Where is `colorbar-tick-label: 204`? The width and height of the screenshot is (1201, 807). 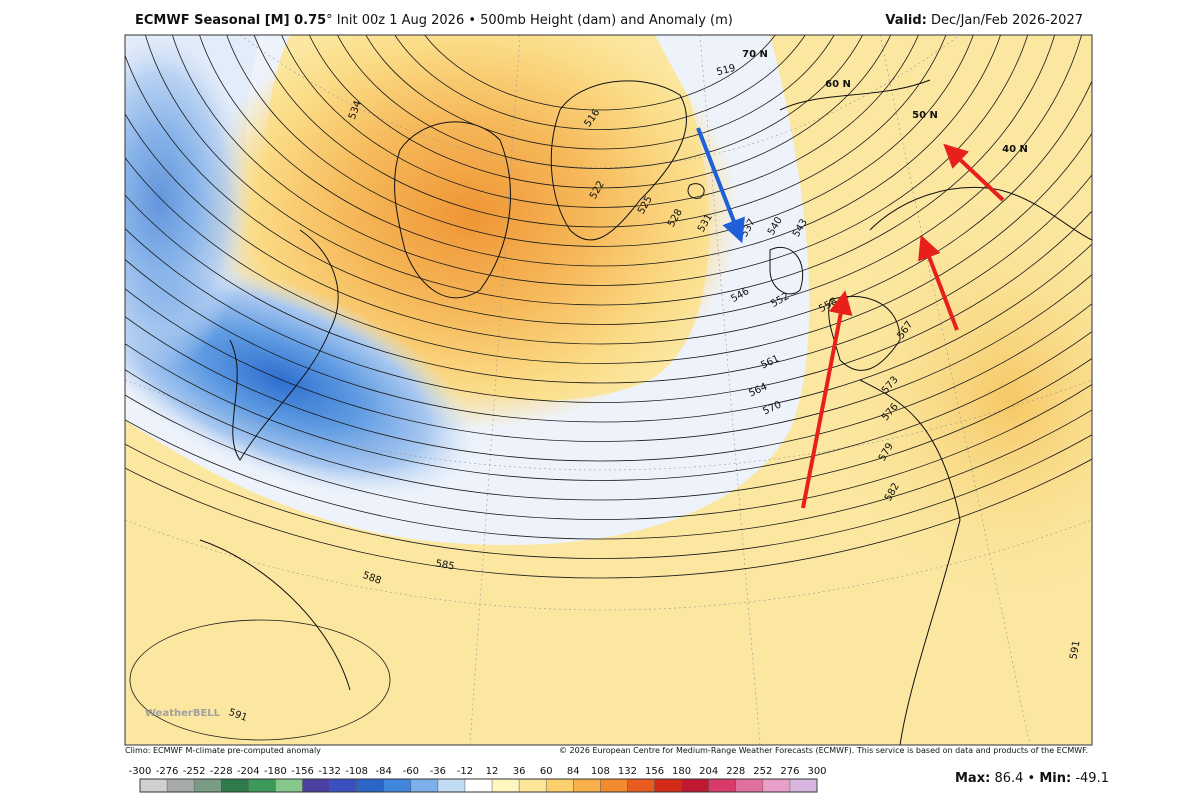
colorbar-tick-label: 204 is located at coordinates (708, 771).